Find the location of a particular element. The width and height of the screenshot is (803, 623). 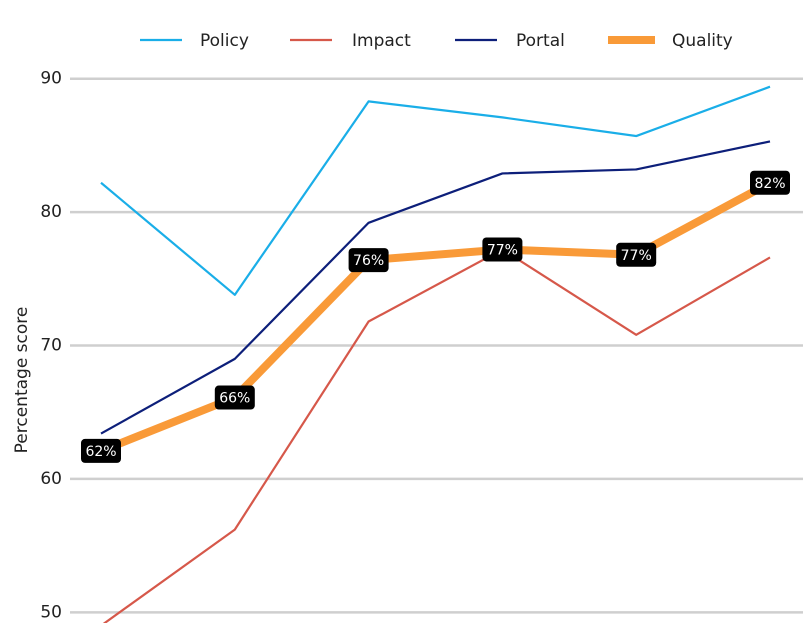

y-tick-label: 80 is located at coordinates (51, 212).